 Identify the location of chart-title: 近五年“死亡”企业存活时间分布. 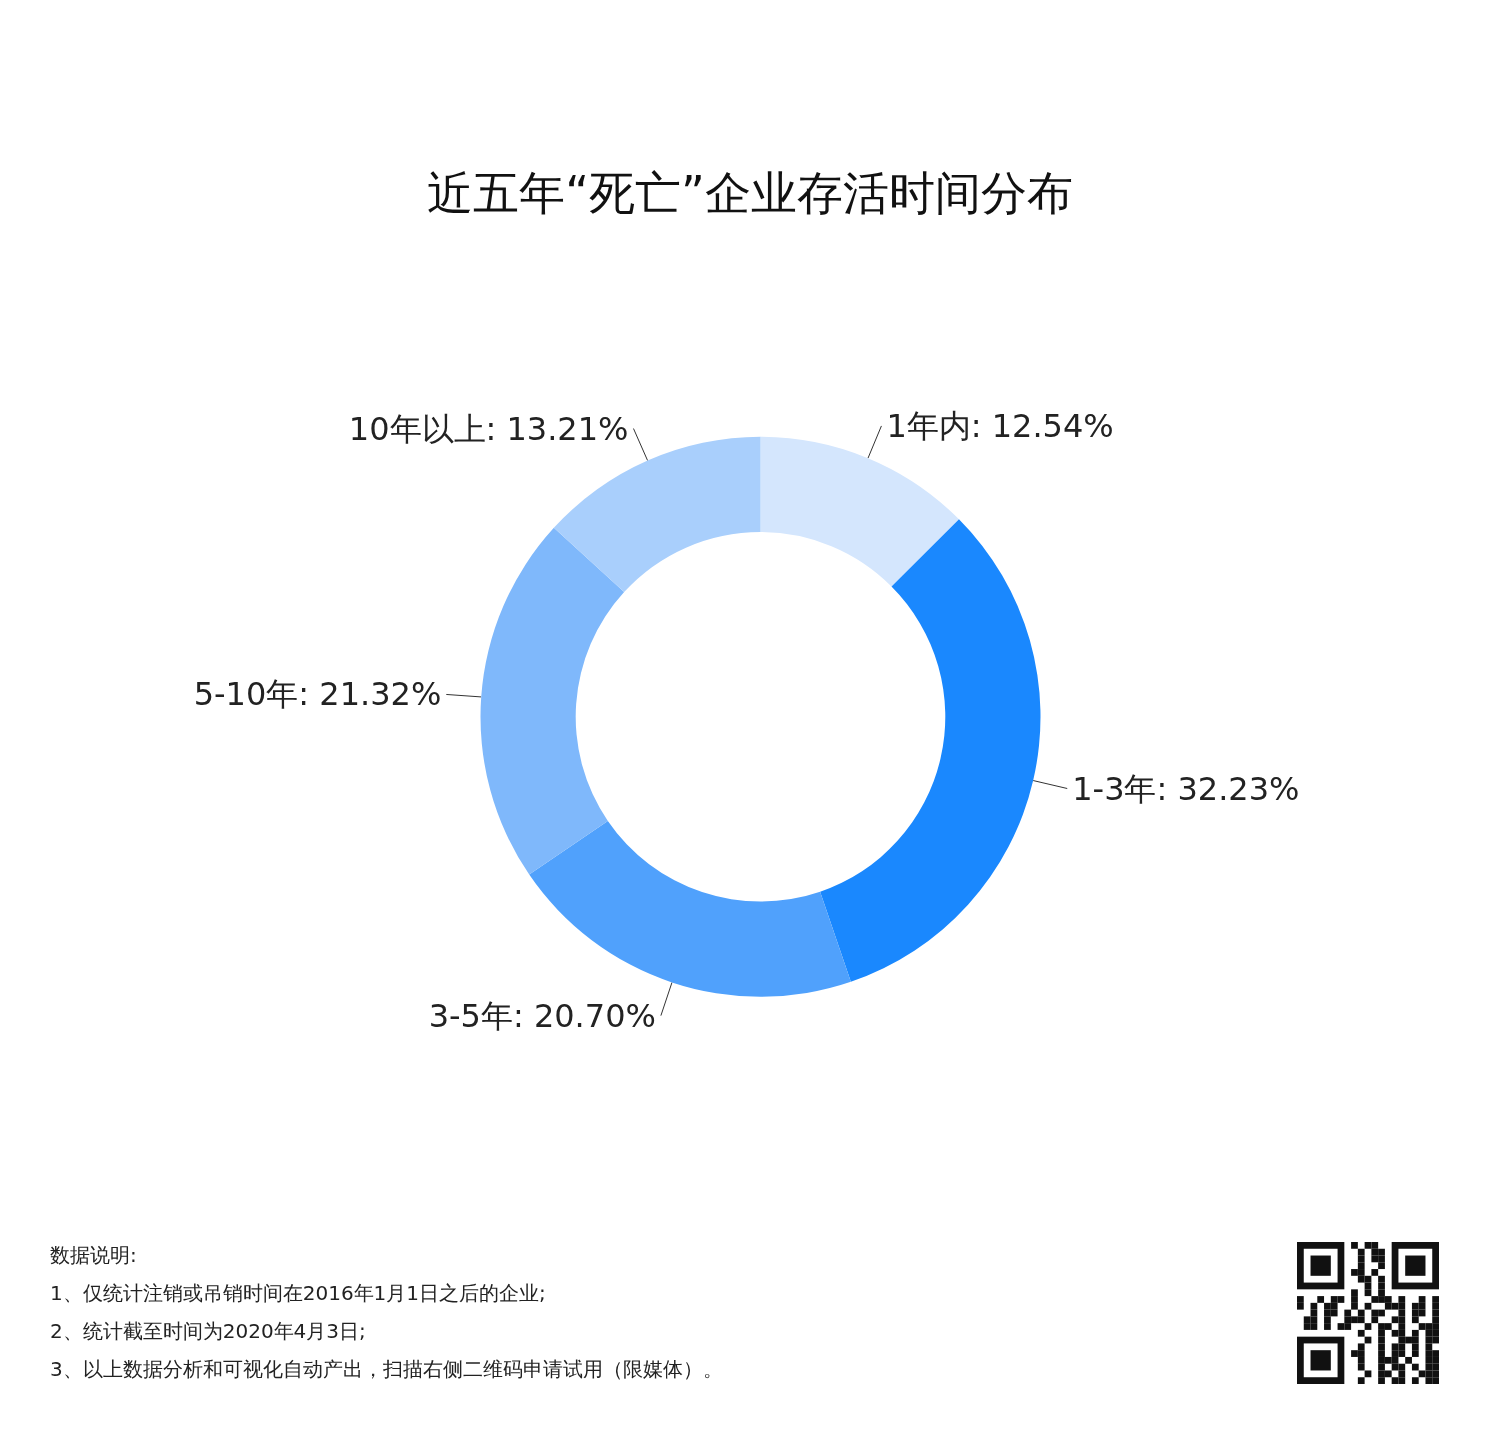
(750, 193).